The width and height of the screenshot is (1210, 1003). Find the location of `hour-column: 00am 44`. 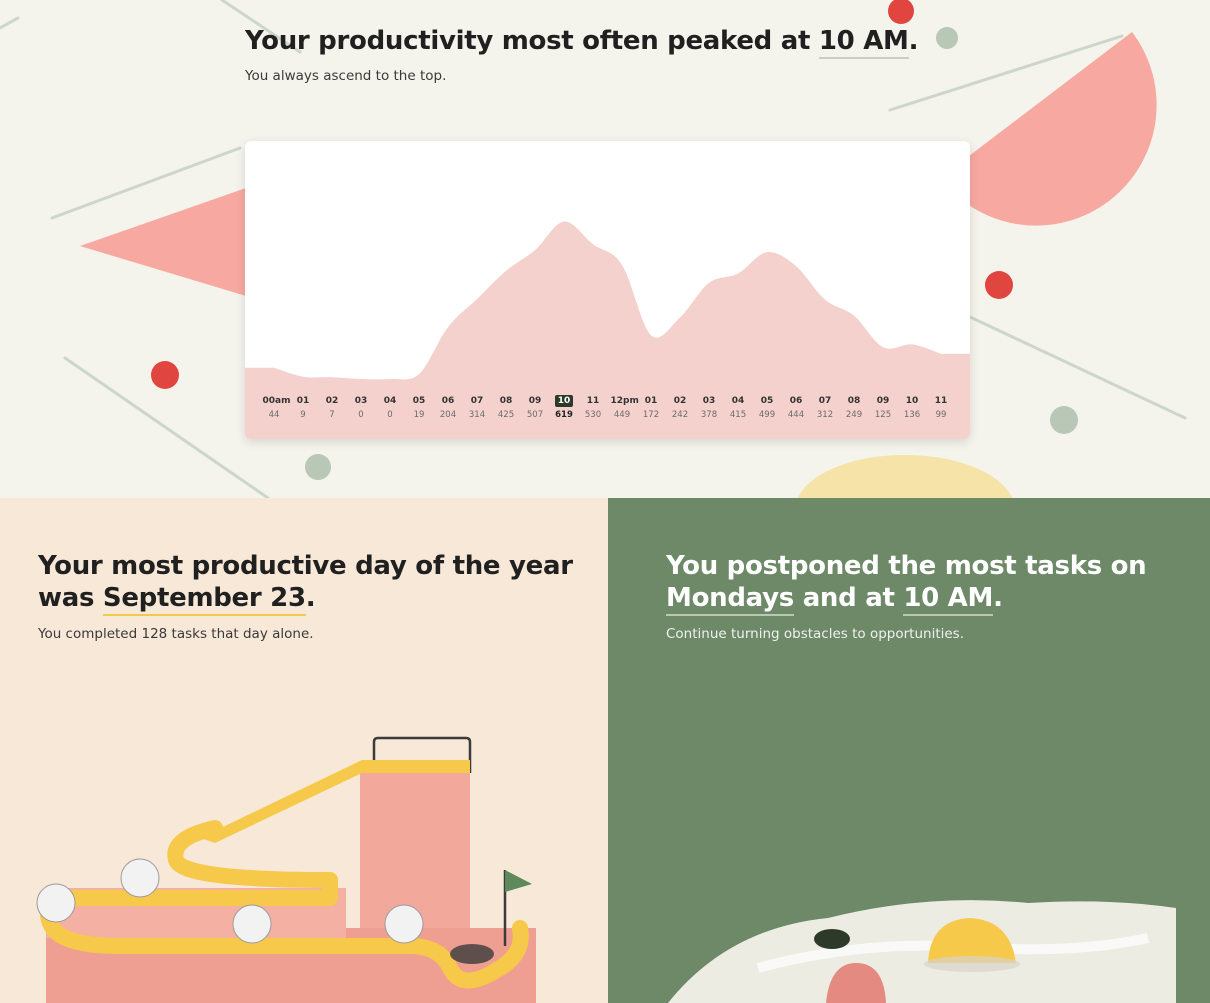

hour-column: 00am 44 is located at coordinates (275, 399).